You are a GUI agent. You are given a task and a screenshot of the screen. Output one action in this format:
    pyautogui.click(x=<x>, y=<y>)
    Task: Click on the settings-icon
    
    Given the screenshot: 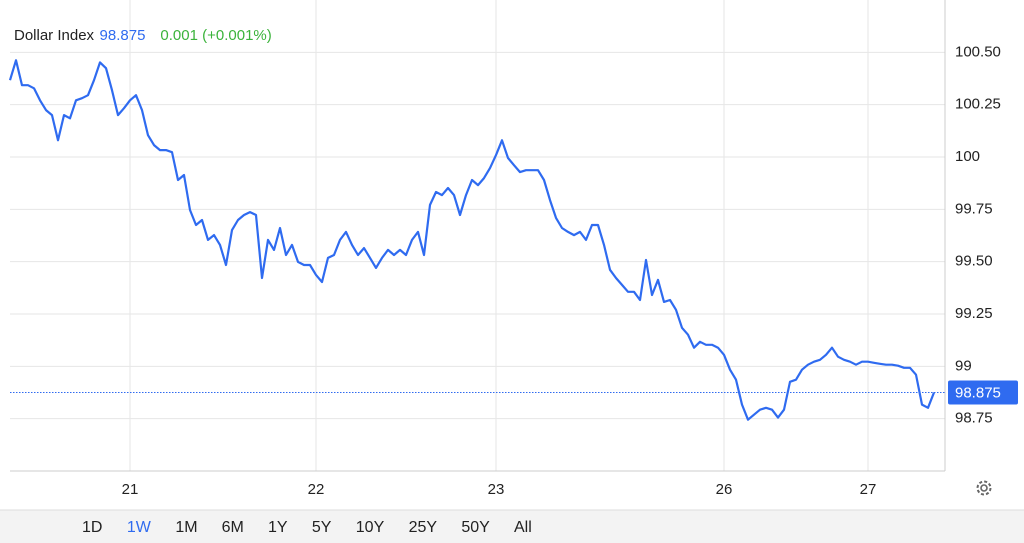 What is the action you would take?
    pyautogui.click(x=984, y=488)
    